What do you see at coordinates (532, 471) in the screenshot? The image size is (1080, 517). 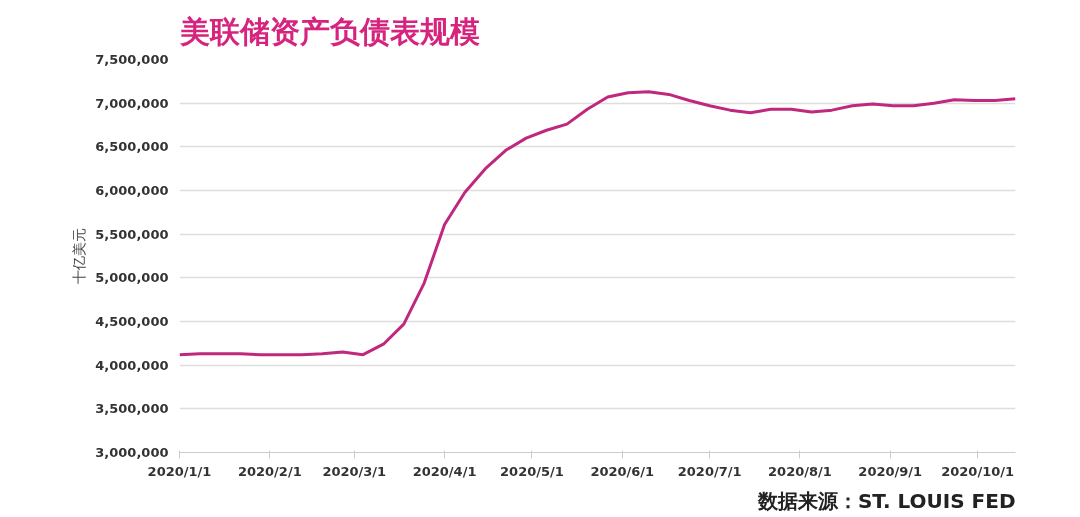 I see `x-tick-label: 2020/5/1` at bounding box center [532, 471].